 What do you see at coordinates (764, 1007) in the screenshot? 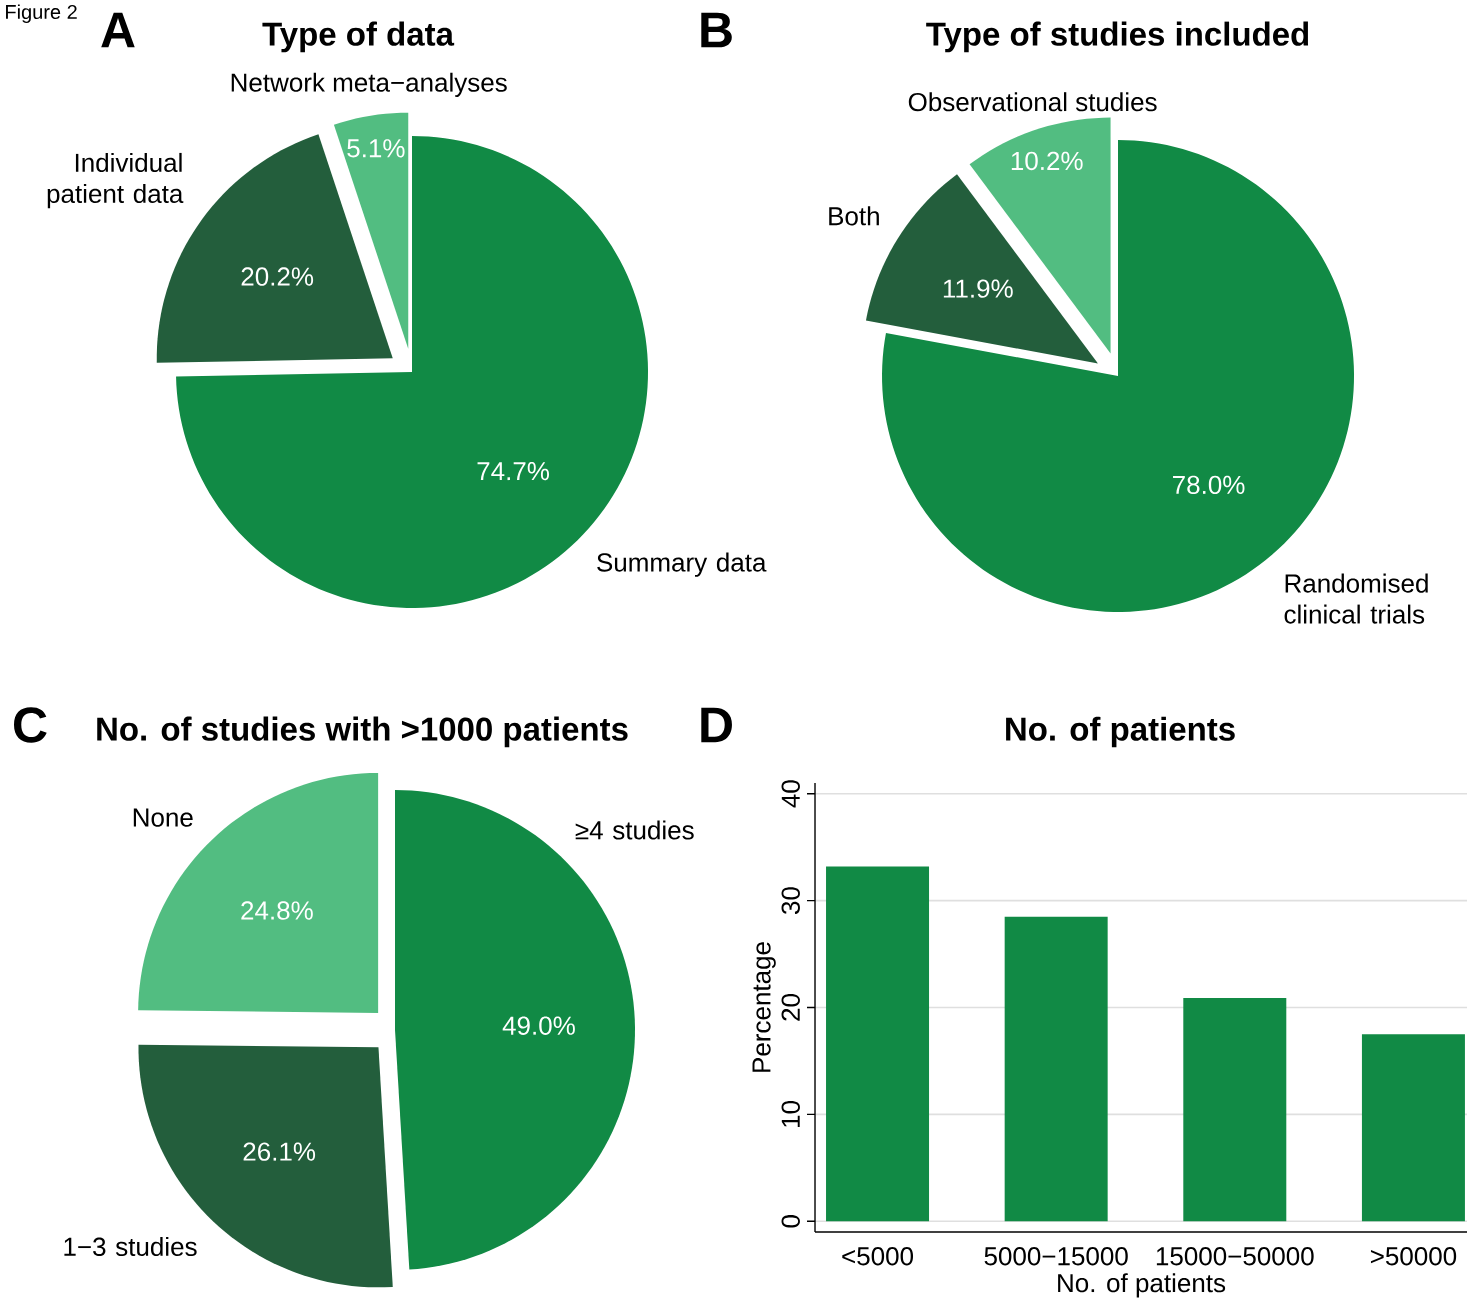
I see `y-axis-title: Percentage` at bounding box center [764, 1007].